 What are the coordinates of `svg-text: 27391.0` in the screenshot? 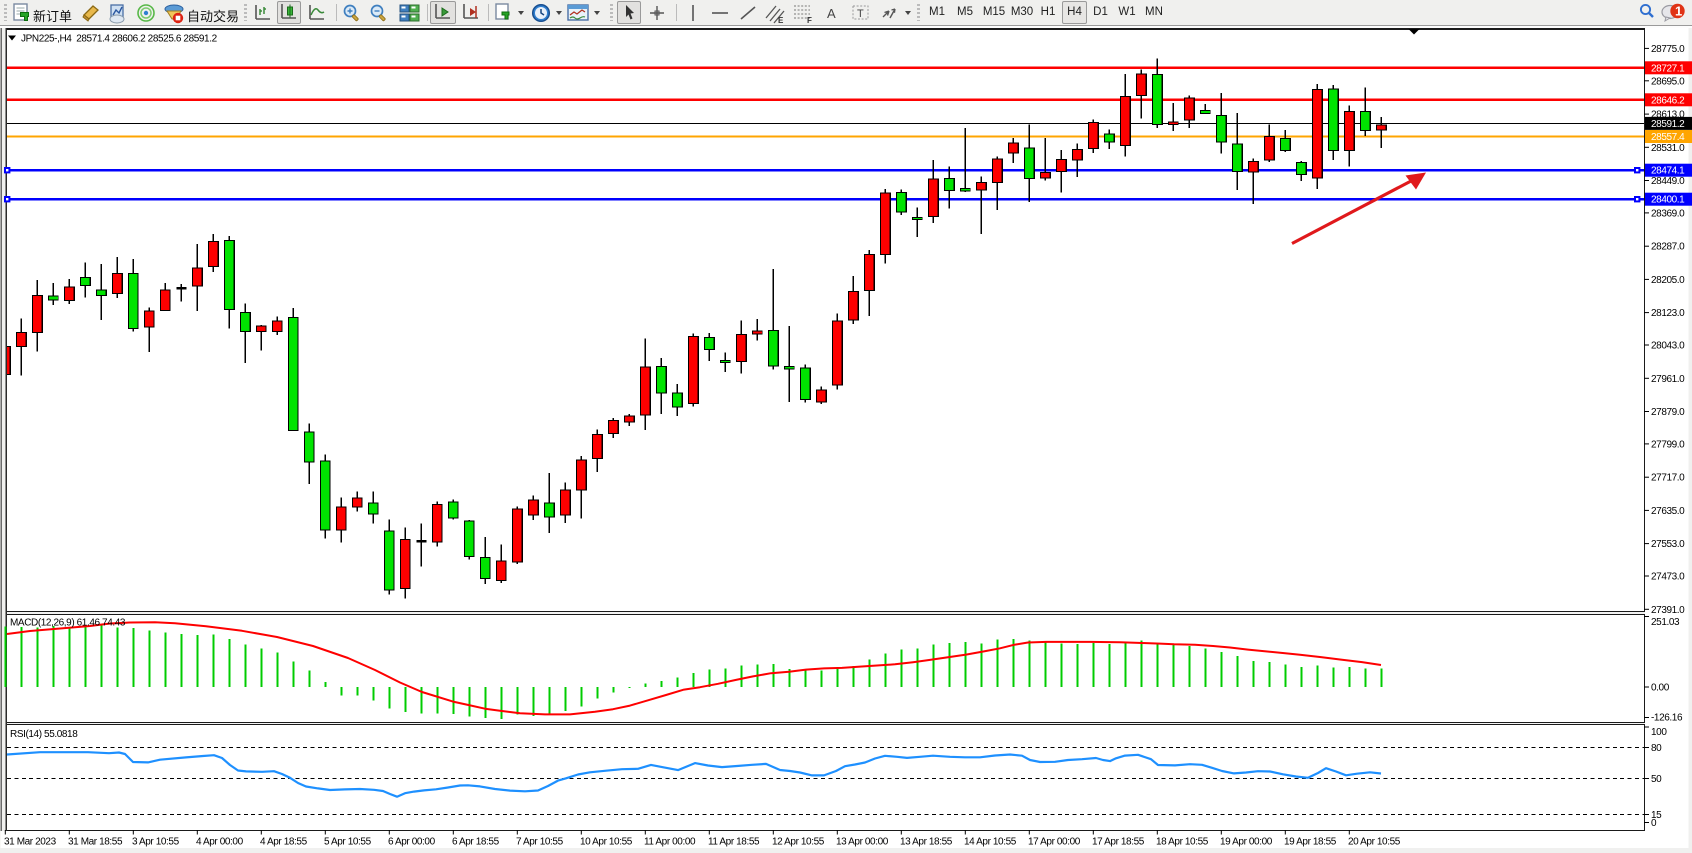 It's located at (1668, 610).